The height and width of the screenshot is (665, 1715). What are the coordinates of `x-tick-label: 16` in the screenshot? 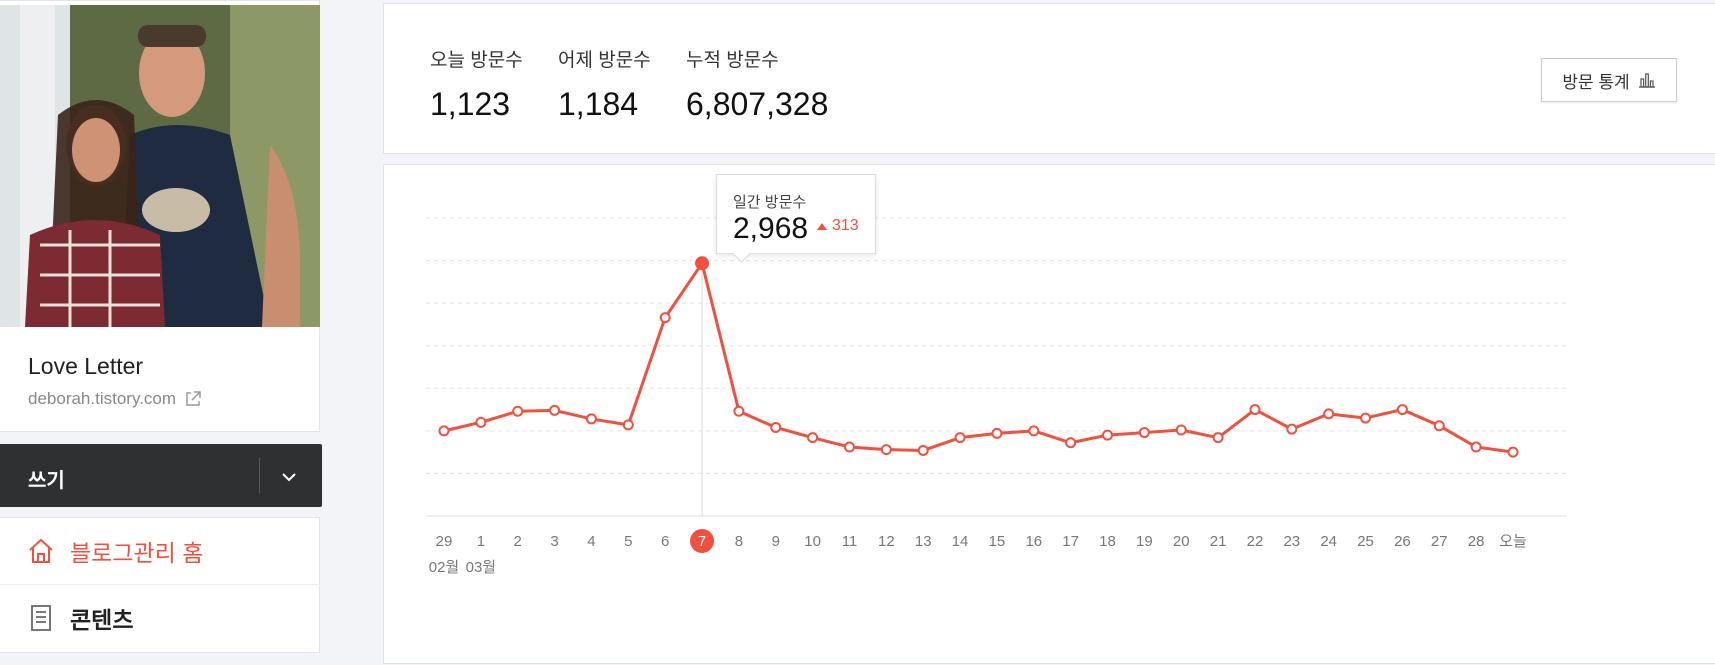 It's located at (1033, 541).